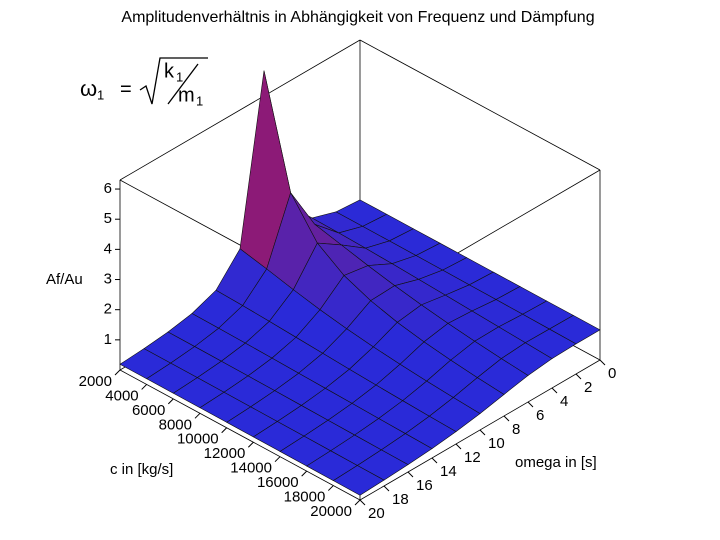 The height and width of the screenshot is (540, 720). What do you see at coordinates (496, 443) in the screenshot?
I see `y-tick-label: 10` at bounding box center [496, 443].